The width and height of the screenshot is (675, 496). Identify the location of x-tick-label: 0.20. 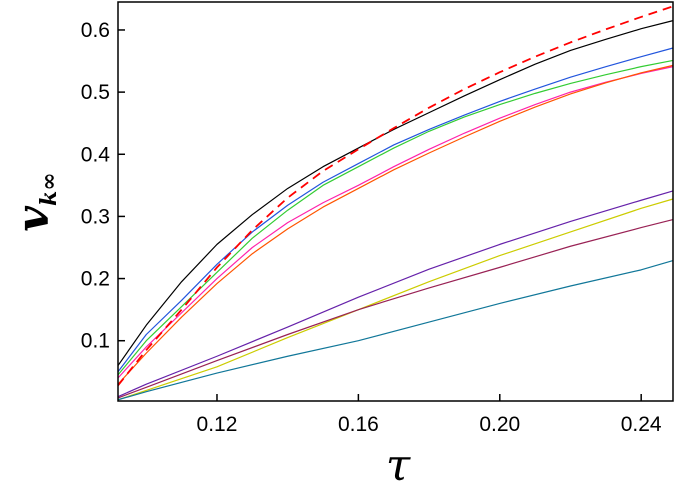
(499, 424).